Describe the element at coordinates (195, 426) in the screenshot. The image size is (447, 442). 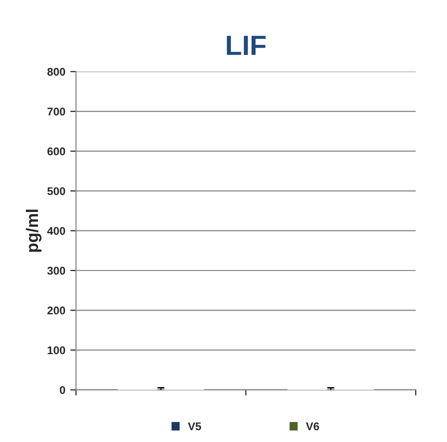
I see `legend-label: V5` at that location.